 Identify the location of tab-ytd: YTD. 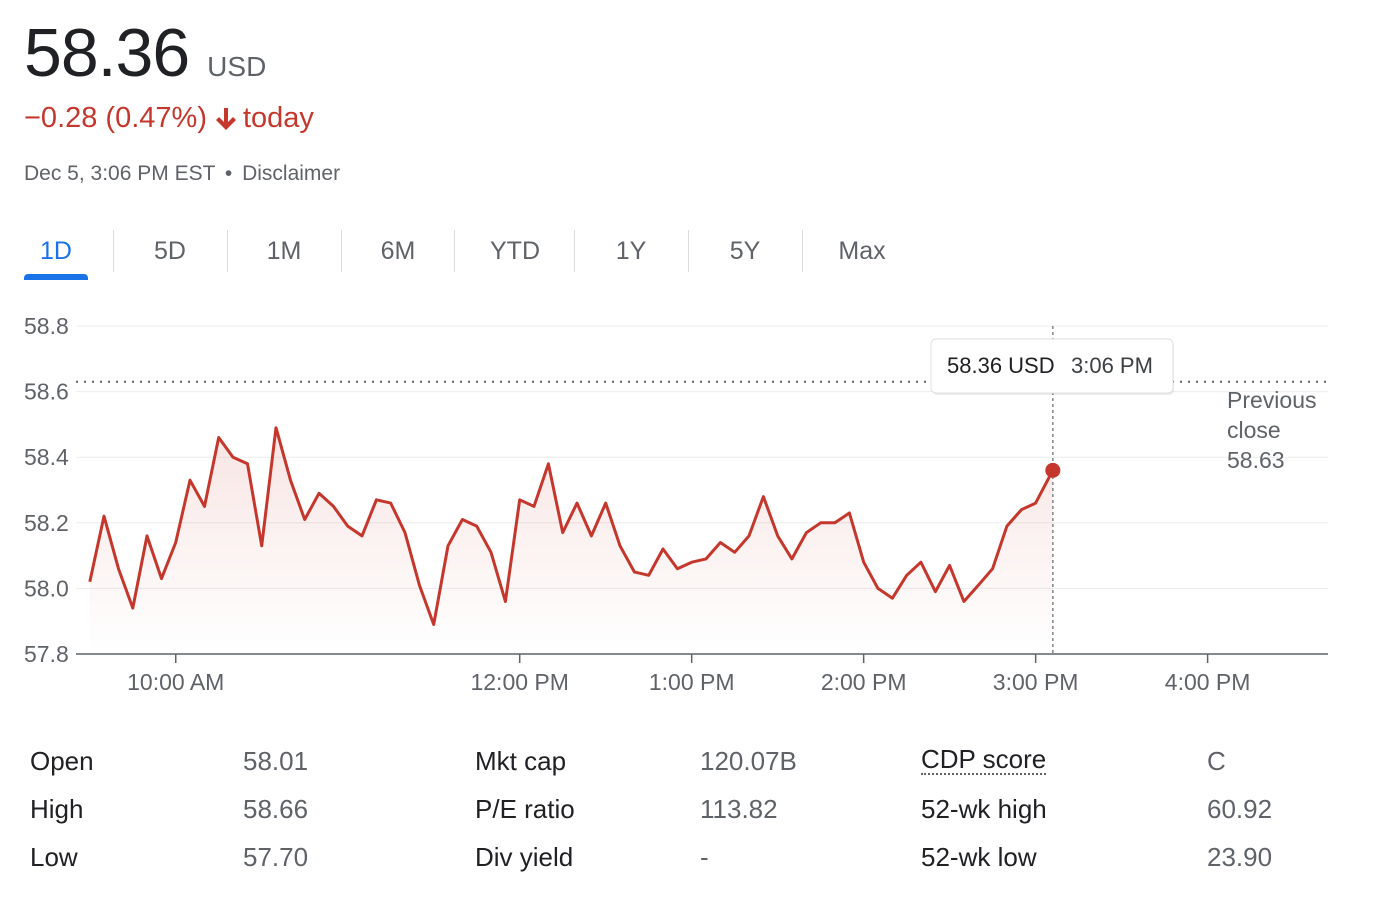
(515, 250).